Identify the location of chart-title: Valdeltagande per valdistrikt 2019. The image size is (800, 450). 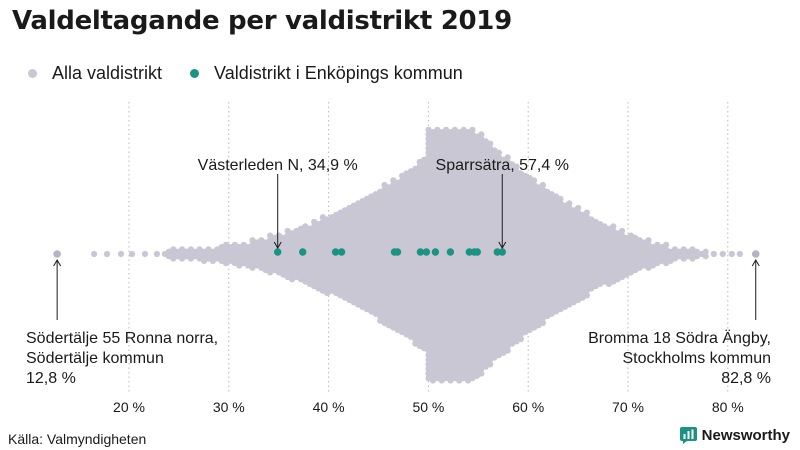
(262, 21).